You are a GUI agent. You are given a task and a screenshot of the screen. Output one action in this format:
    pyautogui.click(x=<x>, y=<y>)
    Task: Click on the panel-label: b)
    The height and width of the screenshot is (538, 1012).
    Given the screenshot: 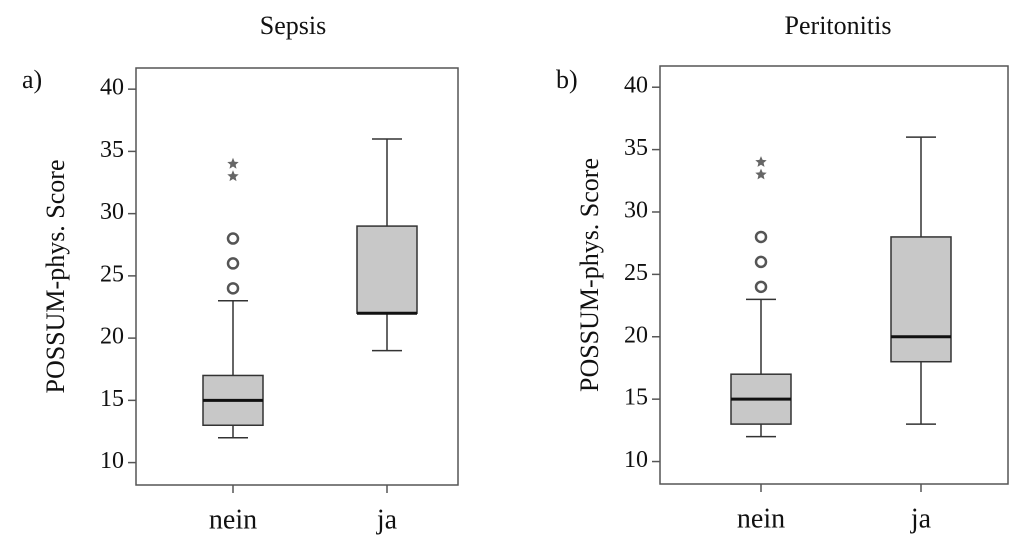 What is the action you would take?
    pyautogui.click(x=567, y=79)
    